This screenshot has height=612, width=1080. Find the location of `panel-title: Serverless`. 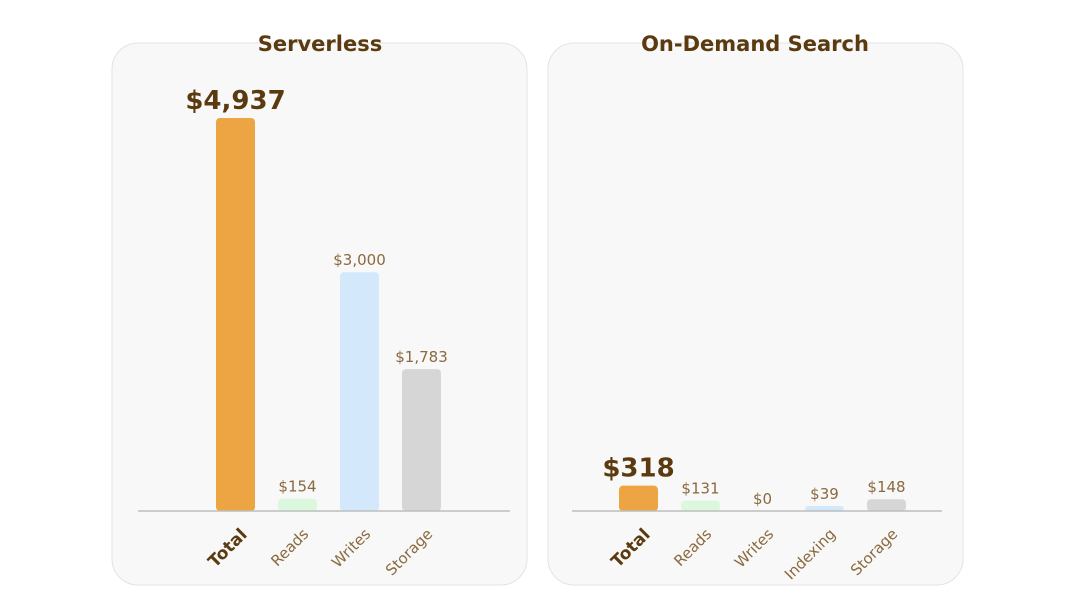

panel-title: Serverless is located at coordinates (320, 44).